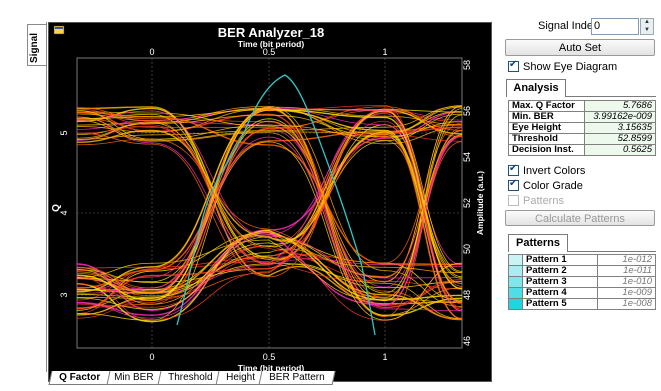 The width and height of the screenshot is (661, 391). Describe the element at coordinates (536, 88) in the screenshot. I see `tab-analysis: Analysis` at that location.